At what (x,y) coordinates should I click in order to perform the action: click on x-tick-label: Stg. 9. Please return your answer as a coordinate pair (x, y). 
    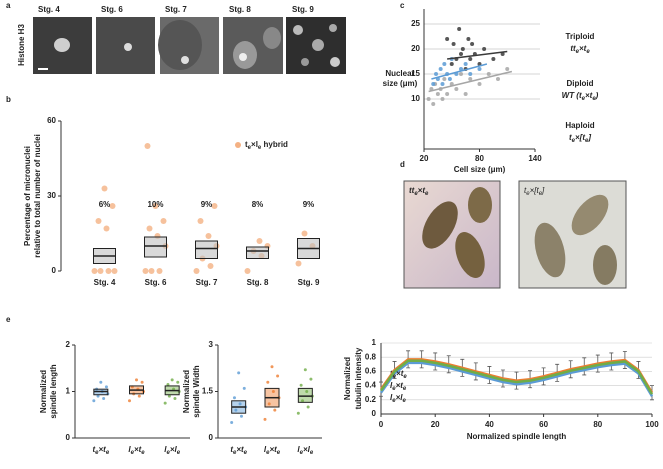
    Looking at the image, I should click on (309, 282).